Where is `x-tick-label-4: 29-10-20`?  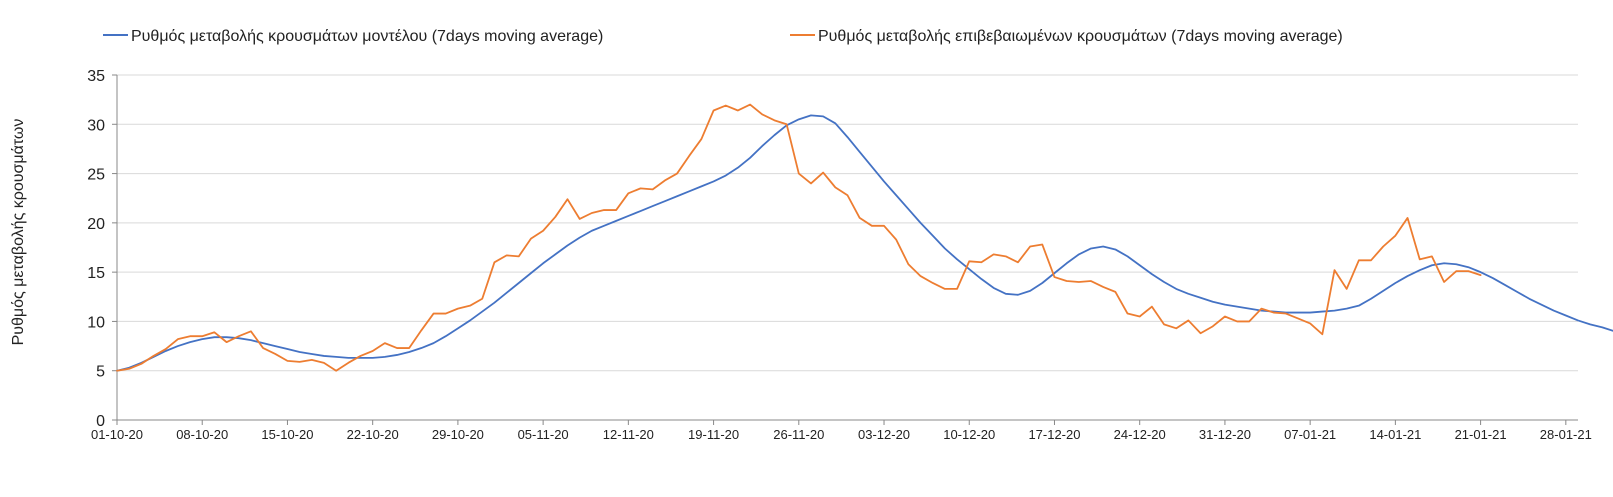
x-tick-label-4: 29-10-20 is located at coordinates (458, 434).